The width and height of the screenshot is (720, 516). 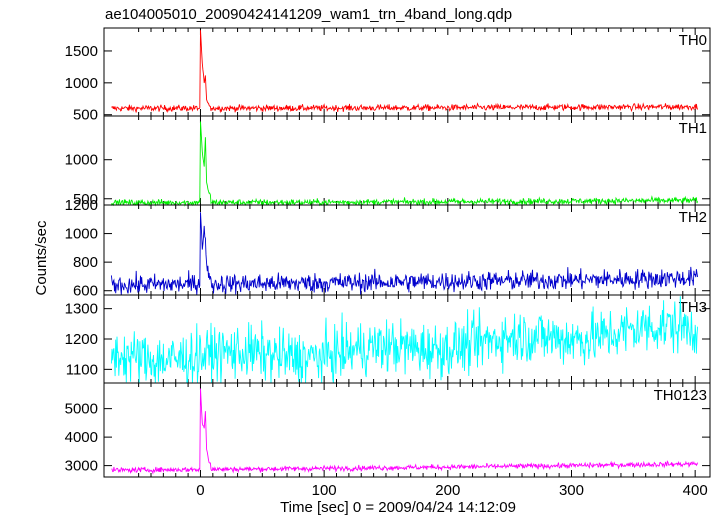 What do you see at coordinates (81, 309) in the screenshot?
I see `y-tick-label: 1300` at bounding box center [81, 309].